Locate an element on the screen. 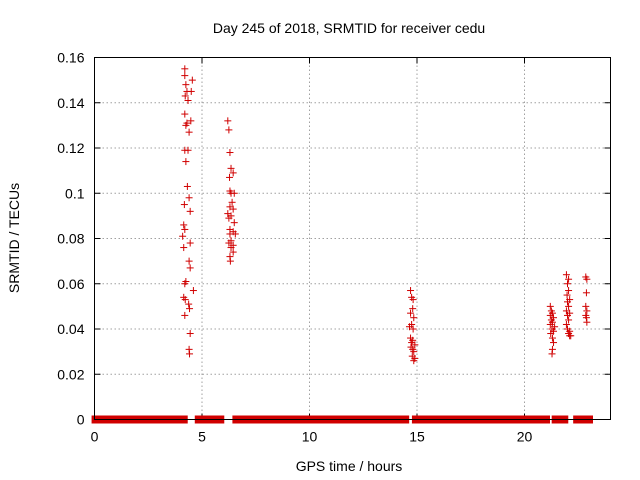 The width and height of the screenshot is (640, 480). y-tick-label: 0.16 is located at coordinates (70, 58).